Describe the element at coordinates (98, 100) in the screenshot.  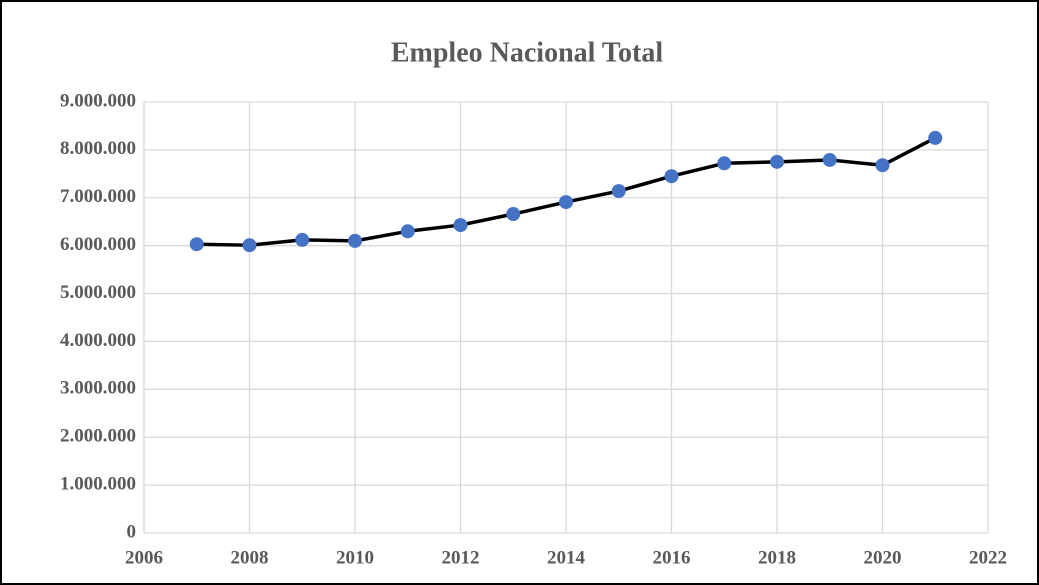
I see `y-tick-label: 9.000.000` at that location.